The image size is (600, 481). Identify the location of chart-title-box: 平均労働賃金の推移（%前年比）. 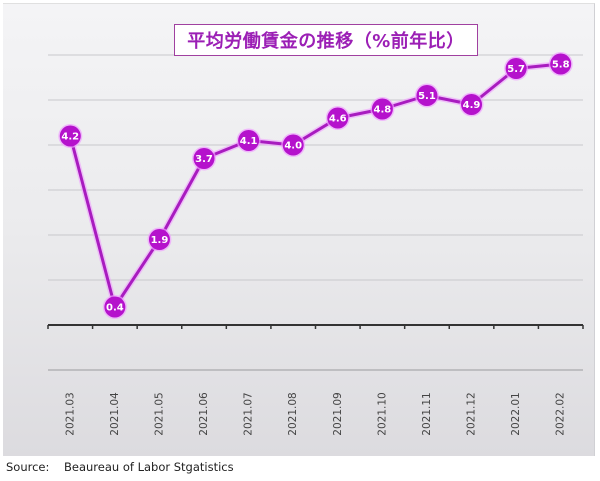
(326, 40).